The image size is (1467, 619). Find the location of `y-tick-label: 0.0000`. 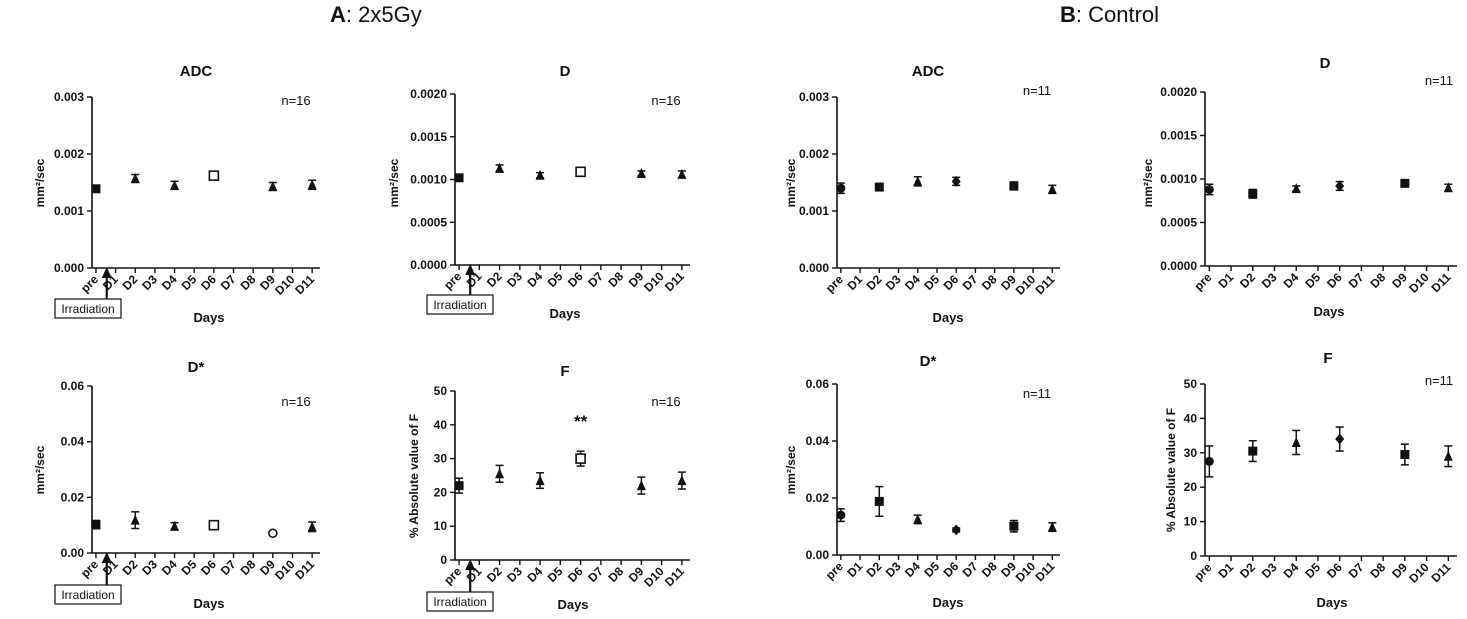

y-tick-label: 0.0000 is located at coordinates (428, 265).